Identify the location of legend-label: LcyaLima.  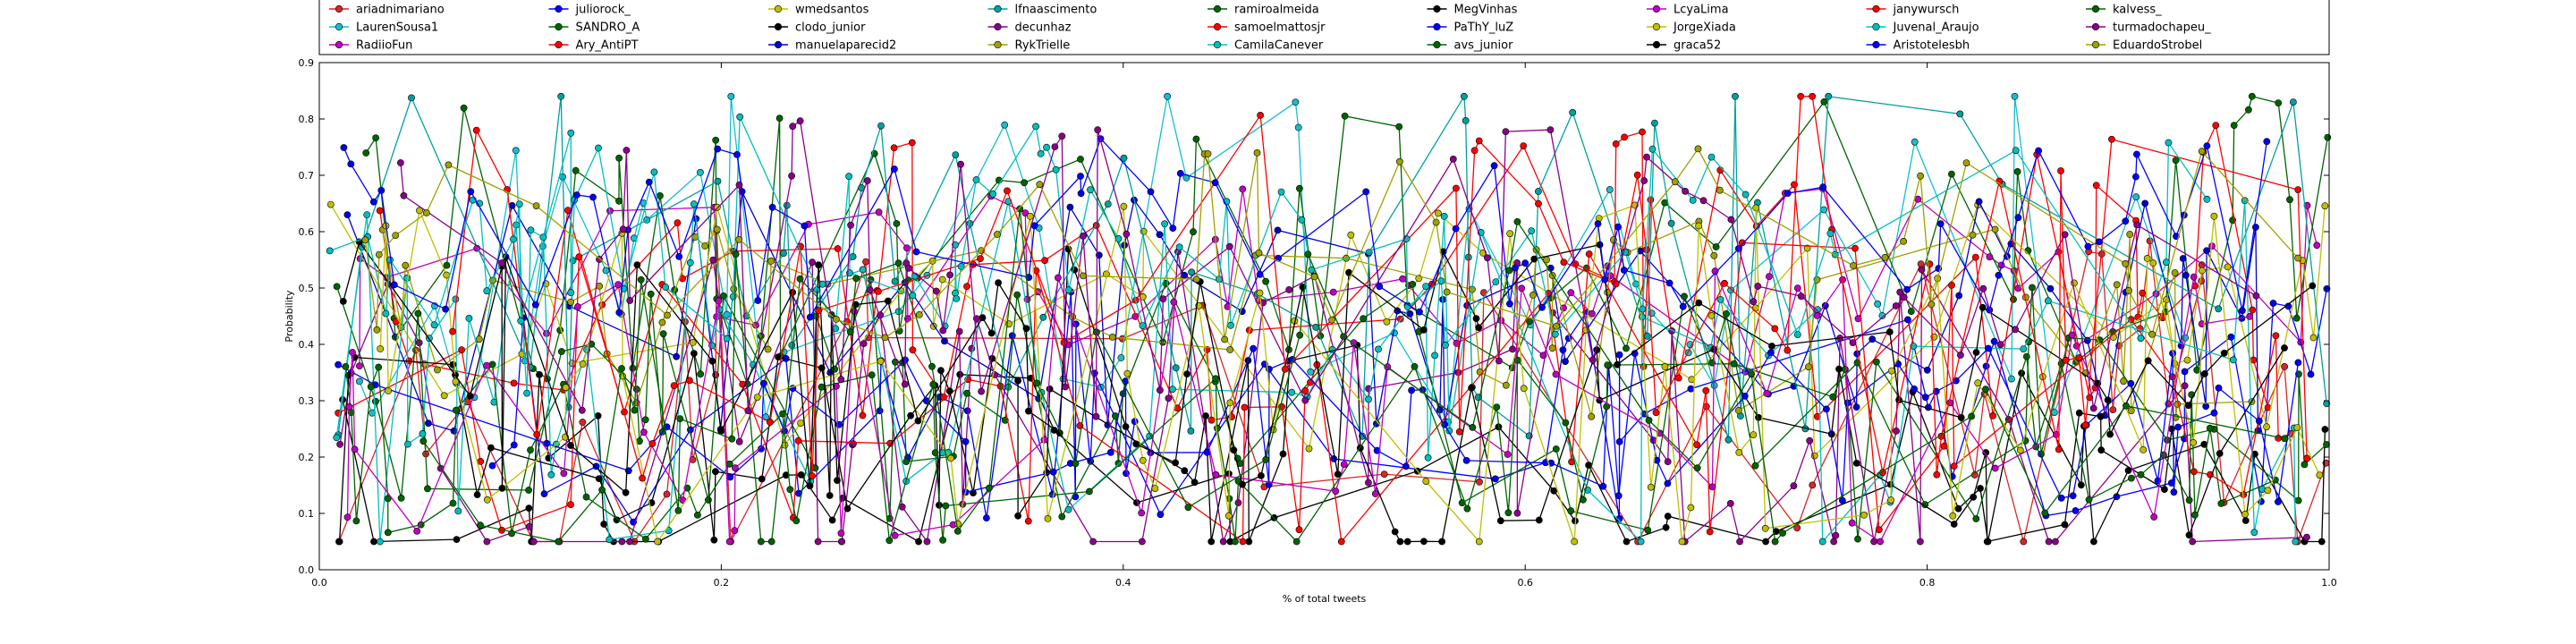
(1701, 10).